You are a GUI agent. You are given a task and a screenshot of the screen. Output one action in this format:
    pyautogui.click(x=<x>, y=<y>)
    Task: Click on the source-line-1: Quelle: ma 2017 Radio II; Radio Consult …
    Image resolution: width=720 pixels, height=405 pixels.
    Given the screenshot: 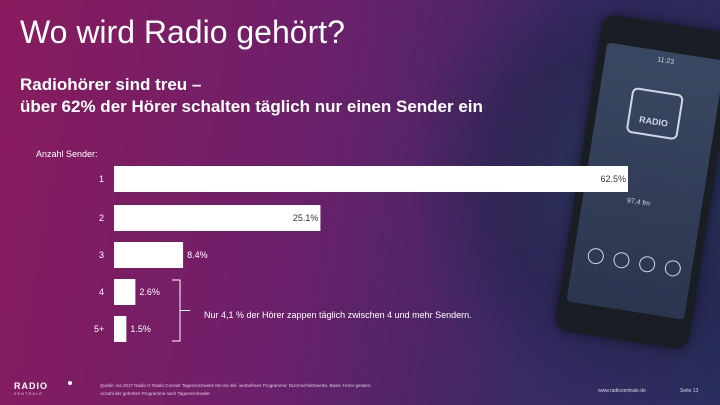 What is the action you would take?
    pyautogui.click(x=235, y=385)
    